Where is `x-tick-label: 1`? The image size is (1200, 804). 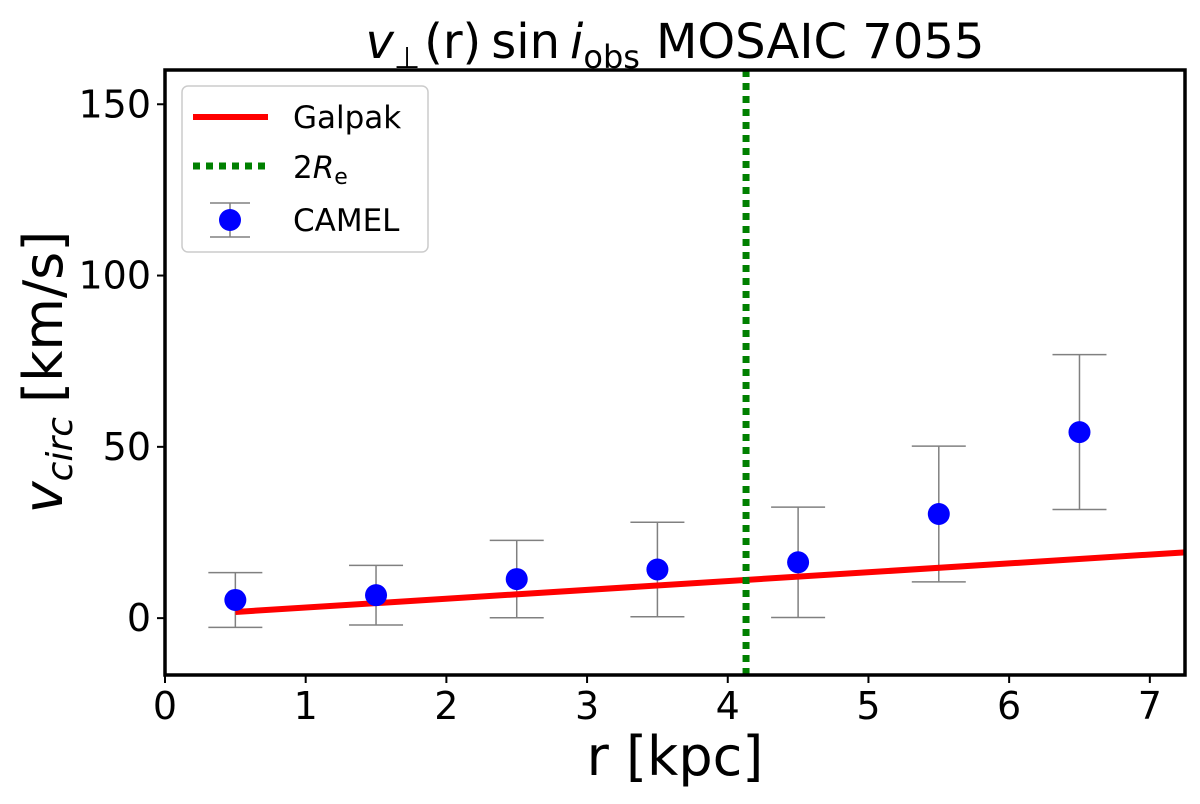
x-tick-label: 1 is located at coordinates (306, 706).